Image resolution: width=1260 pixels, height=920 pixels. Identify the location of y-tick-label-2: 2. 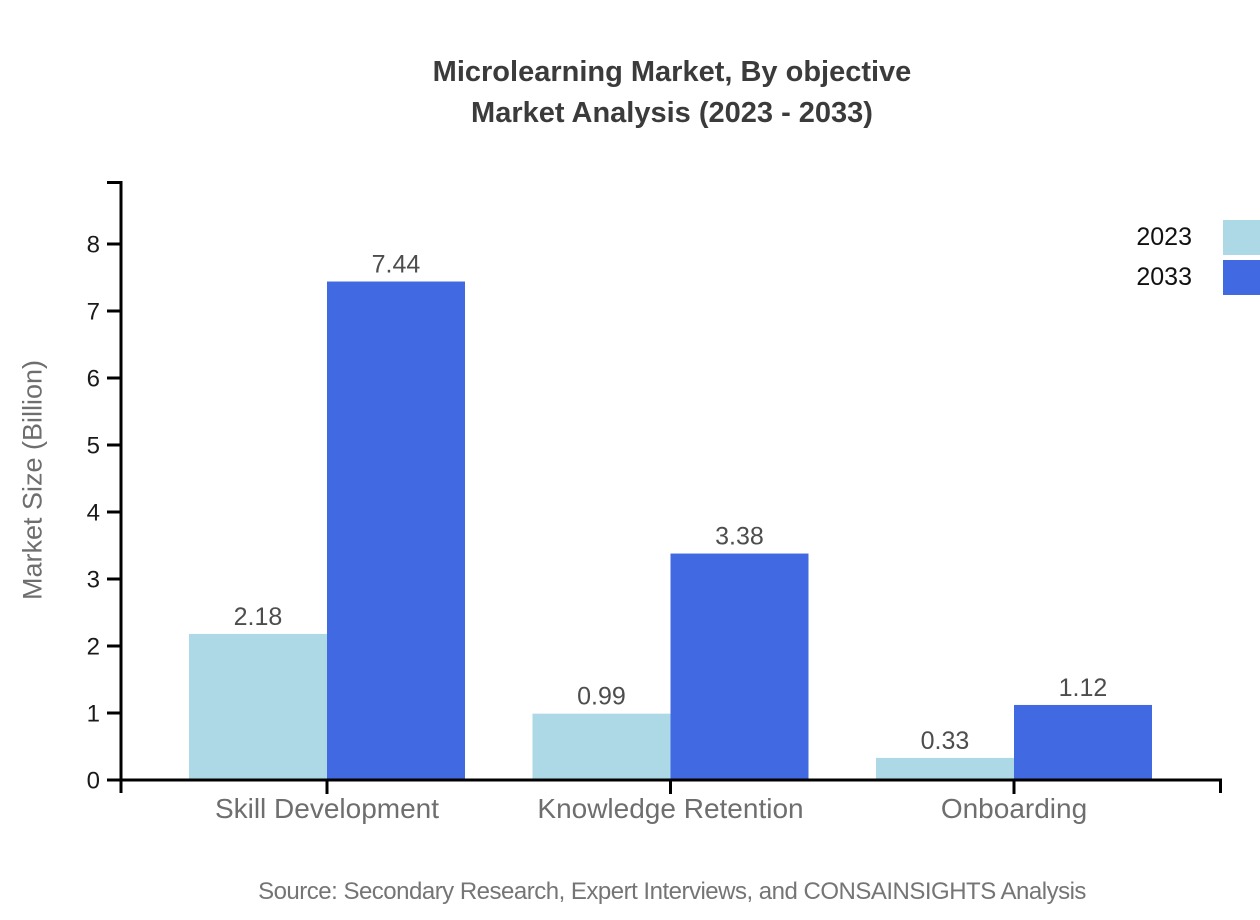
(93, 646).